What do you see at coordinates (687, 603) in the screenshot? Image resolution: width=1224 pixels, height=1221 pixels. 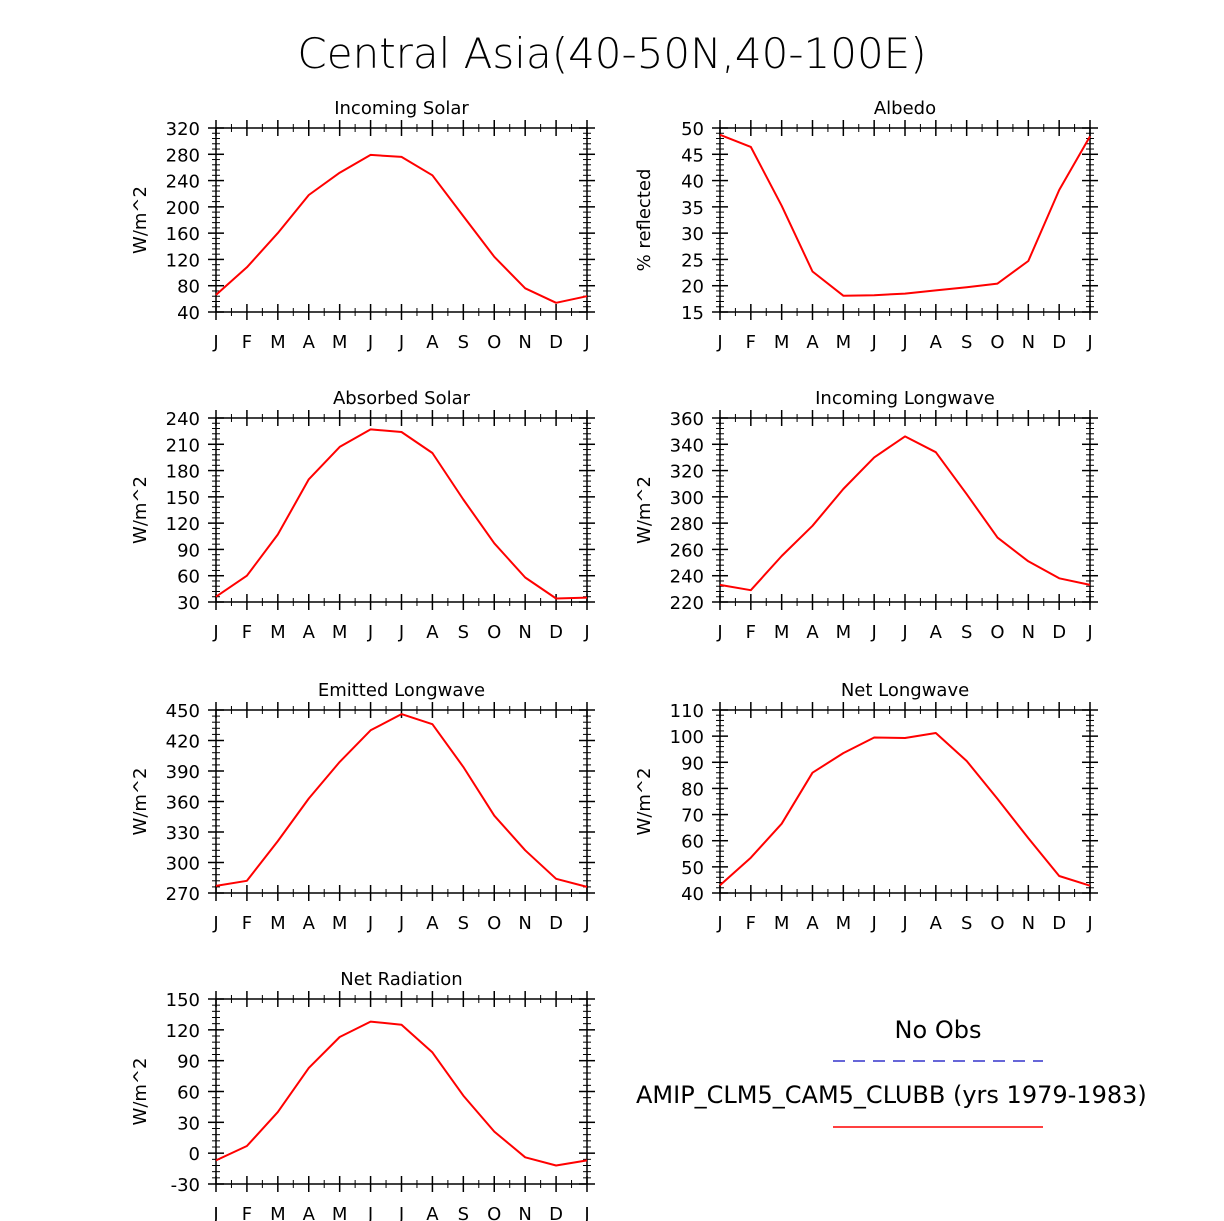 I see `y-tick-label: 220` at bounding box center [687, 603].